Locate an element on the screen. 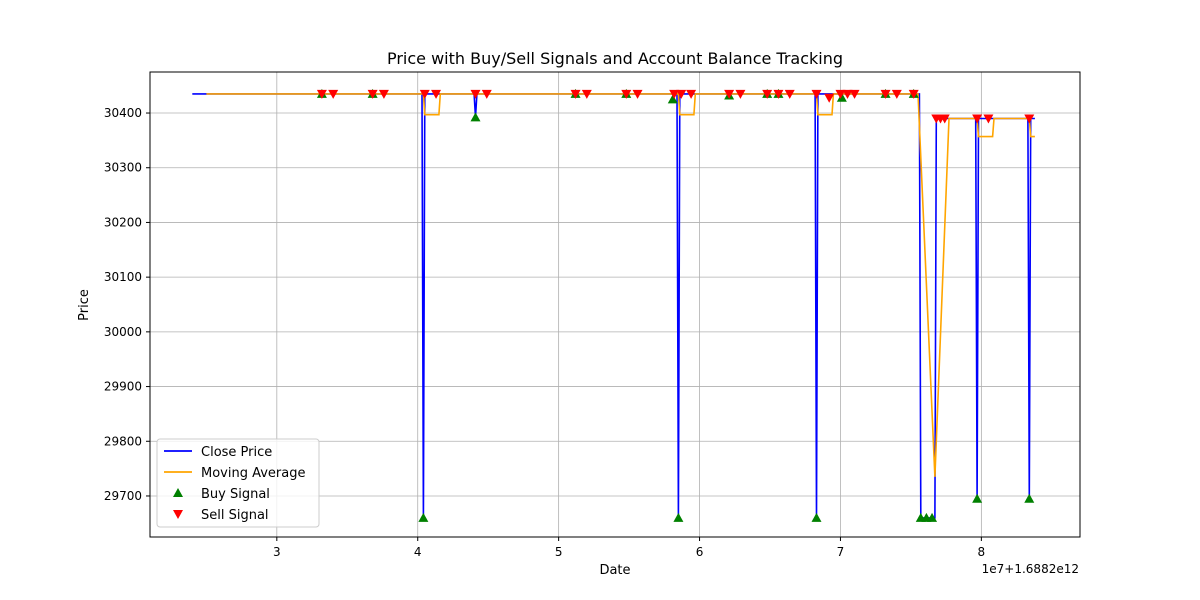 This screenshot has width=1200, height=600. y-tick-label: 30200 is located at coordinates (123, 222).